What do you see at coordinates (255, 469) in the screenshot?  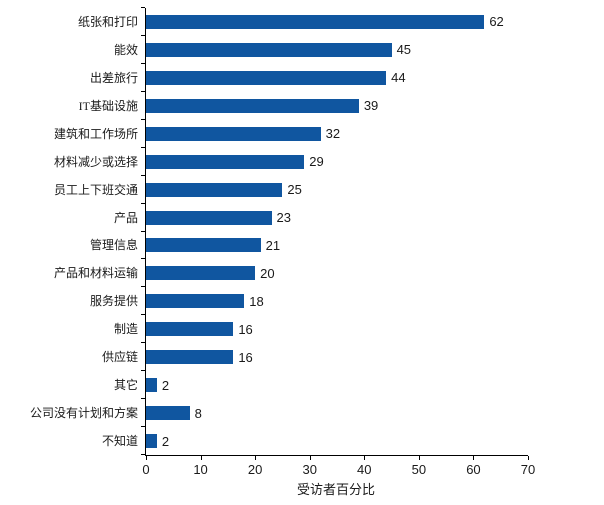 I see `x-axis-tick-label: 20` at bounding box center [255, 469].